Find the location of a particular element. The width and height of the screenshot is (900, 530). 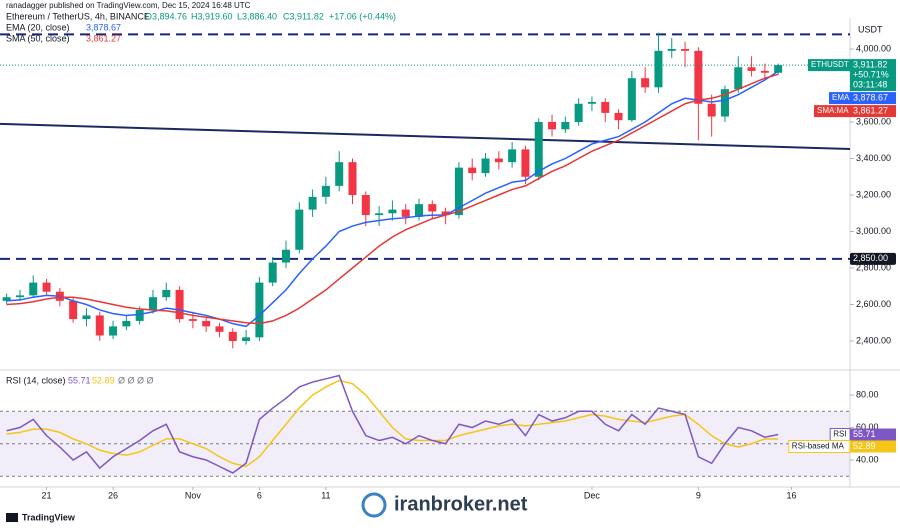

price-tag is located at coordinates (873, 75).